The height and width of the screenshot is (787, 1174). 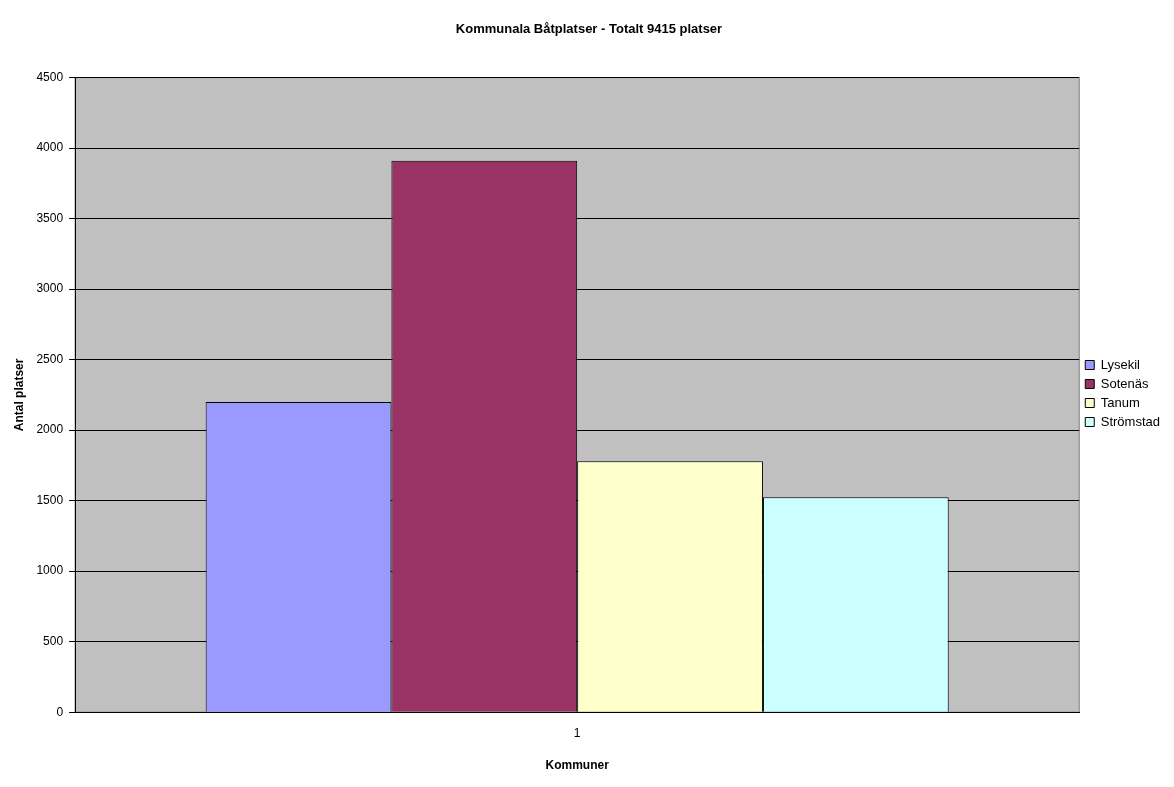 What do you see at coordinates (18, 395) in the screenshot?
I see `y-axis-title: Antal platser` at bounding box center [18, 395].